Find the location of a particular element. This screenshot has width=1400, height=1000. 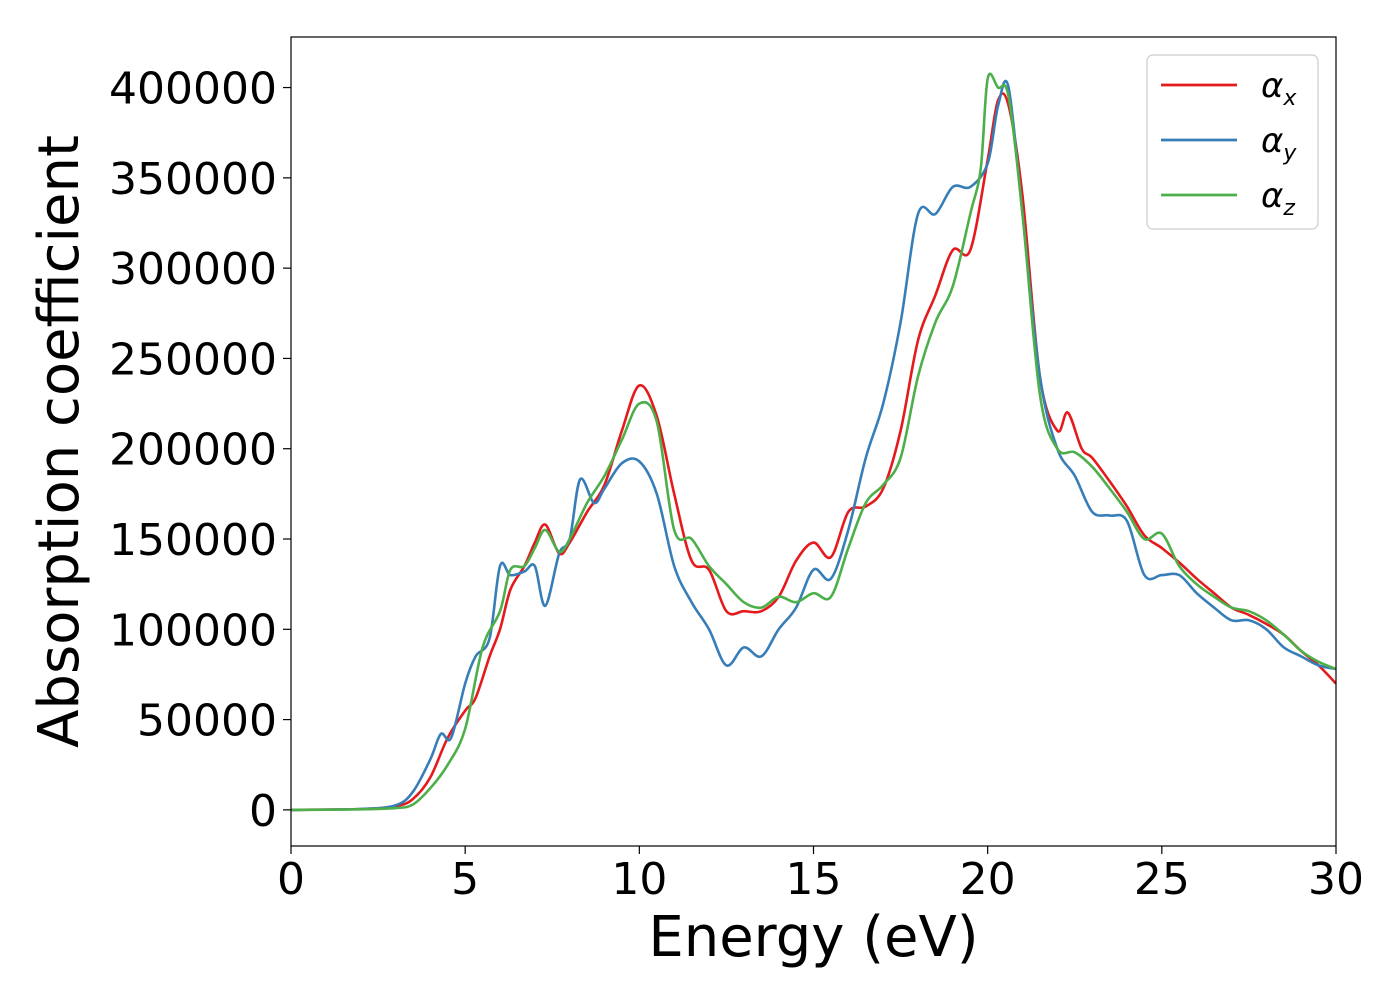

y-tick-label: 100000 is located at coordinates (193, 630).